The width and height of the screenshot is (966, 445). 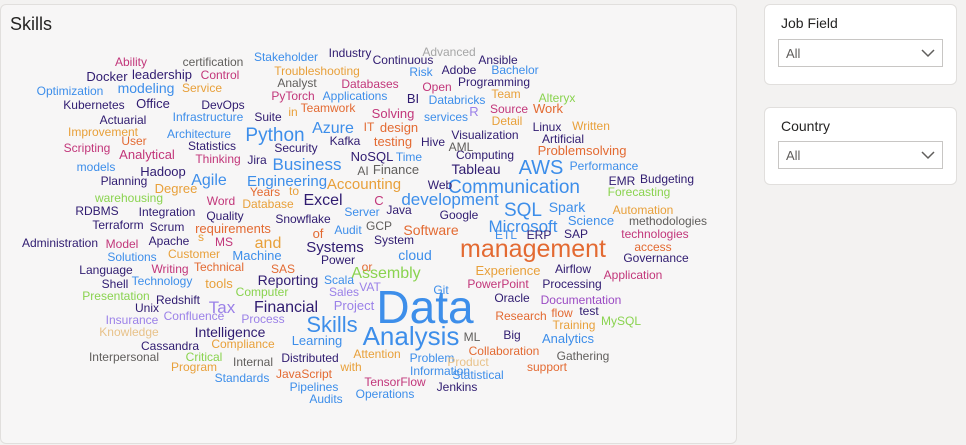 What do you see at coordinates (413, 98) in the screenshot?
I see `word-cloud-word: BI` at bounding box center [413, 98].